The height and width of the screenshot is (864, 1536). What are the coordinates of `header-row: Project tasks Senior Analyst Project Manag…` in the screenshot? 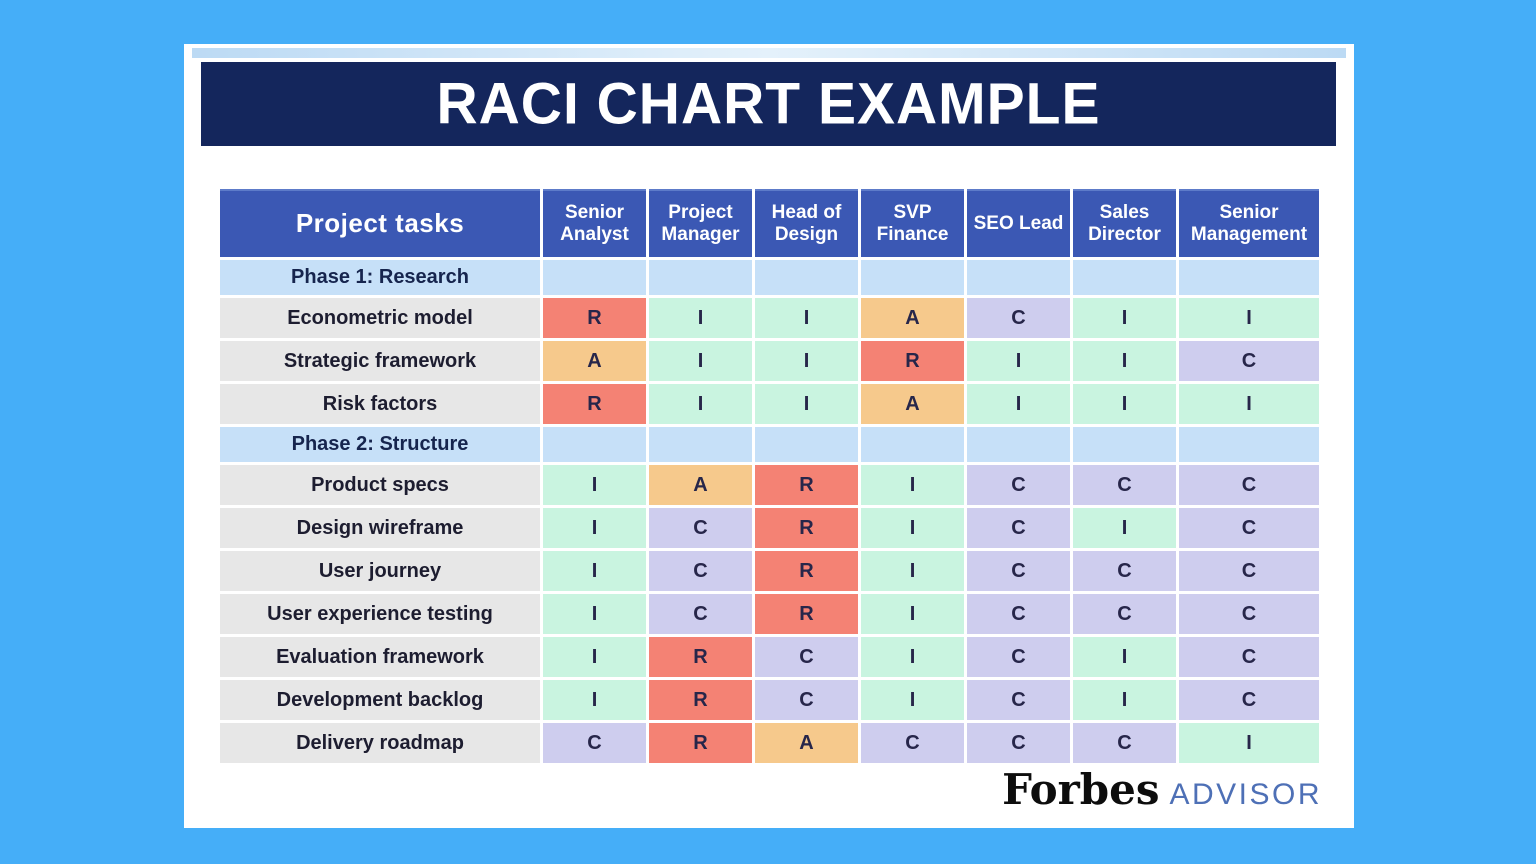 It's located at (769, 223).